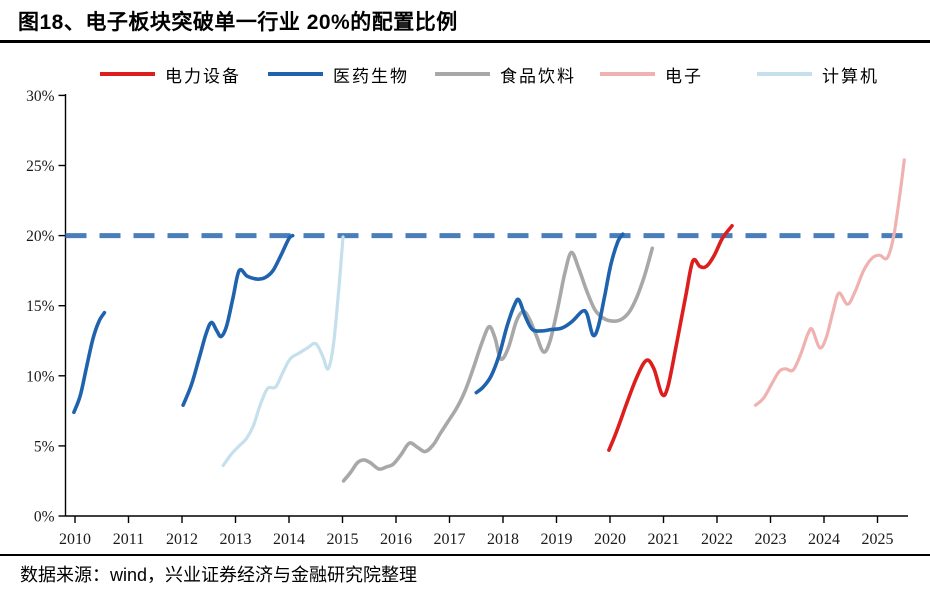 The image size is (930, 594). Describe the element at coordinates (219, 575) in the screenshot. I see `source-note: 数据来源：wind，兴业证券经济与金融研究院整理` at that location.